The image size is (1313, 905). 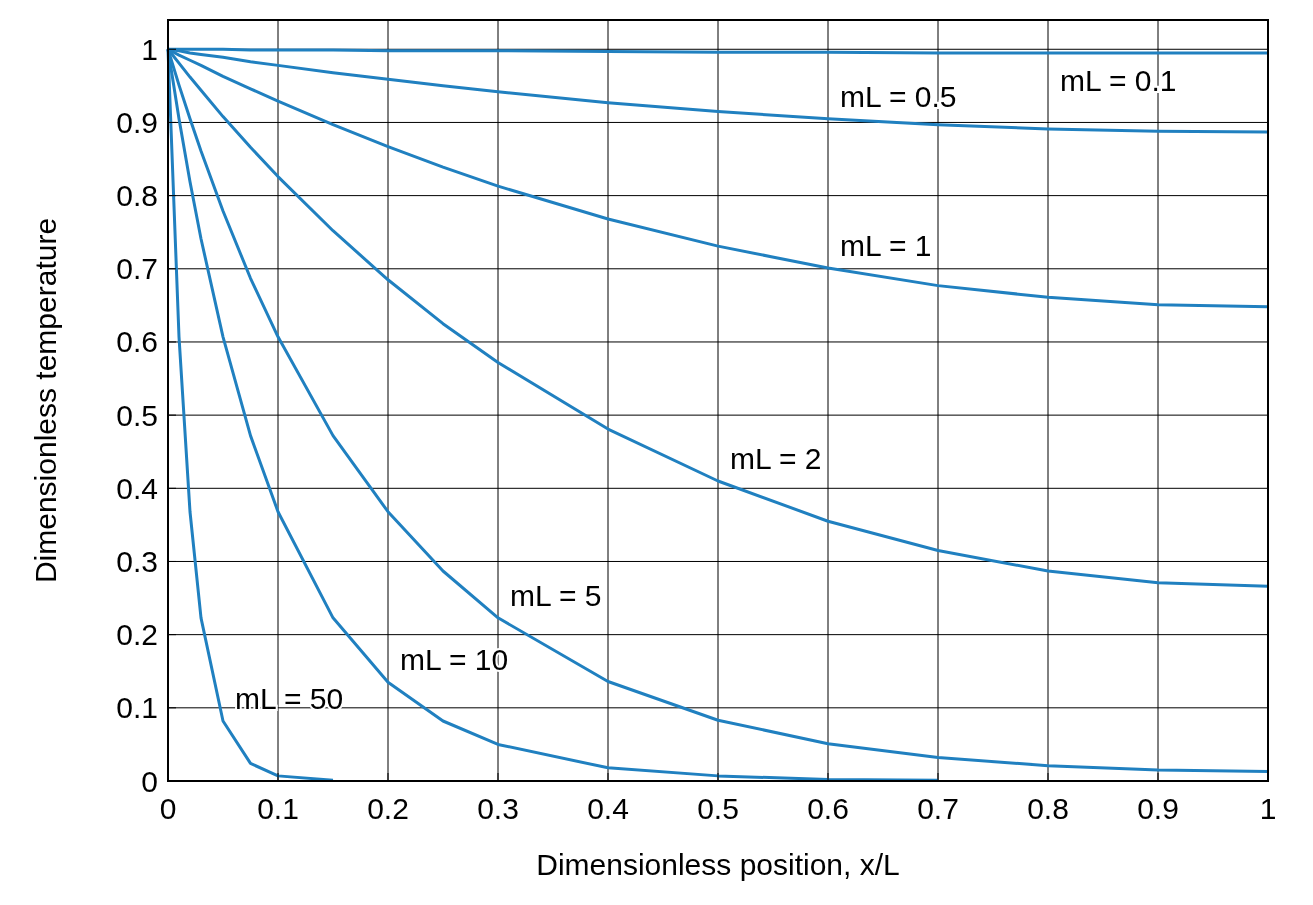 I want to click on y-tick-label: 0, so click(x=149, y=781).